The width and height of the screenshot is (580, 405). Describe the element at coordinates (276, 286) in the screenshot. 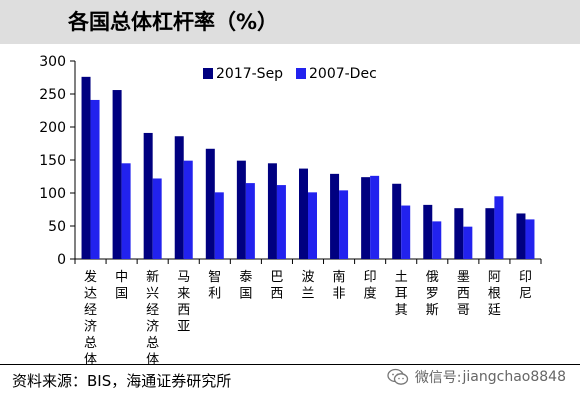

I see `x-category-label: 巴西` at that location.